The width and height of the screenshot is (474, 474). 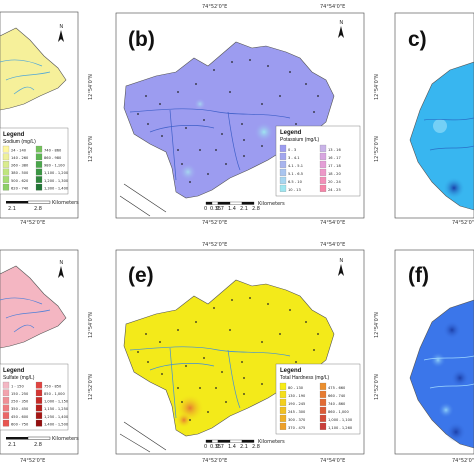 I want to click on legend-class-label: 5.1 - 6.5, so click(x=295, y=174).